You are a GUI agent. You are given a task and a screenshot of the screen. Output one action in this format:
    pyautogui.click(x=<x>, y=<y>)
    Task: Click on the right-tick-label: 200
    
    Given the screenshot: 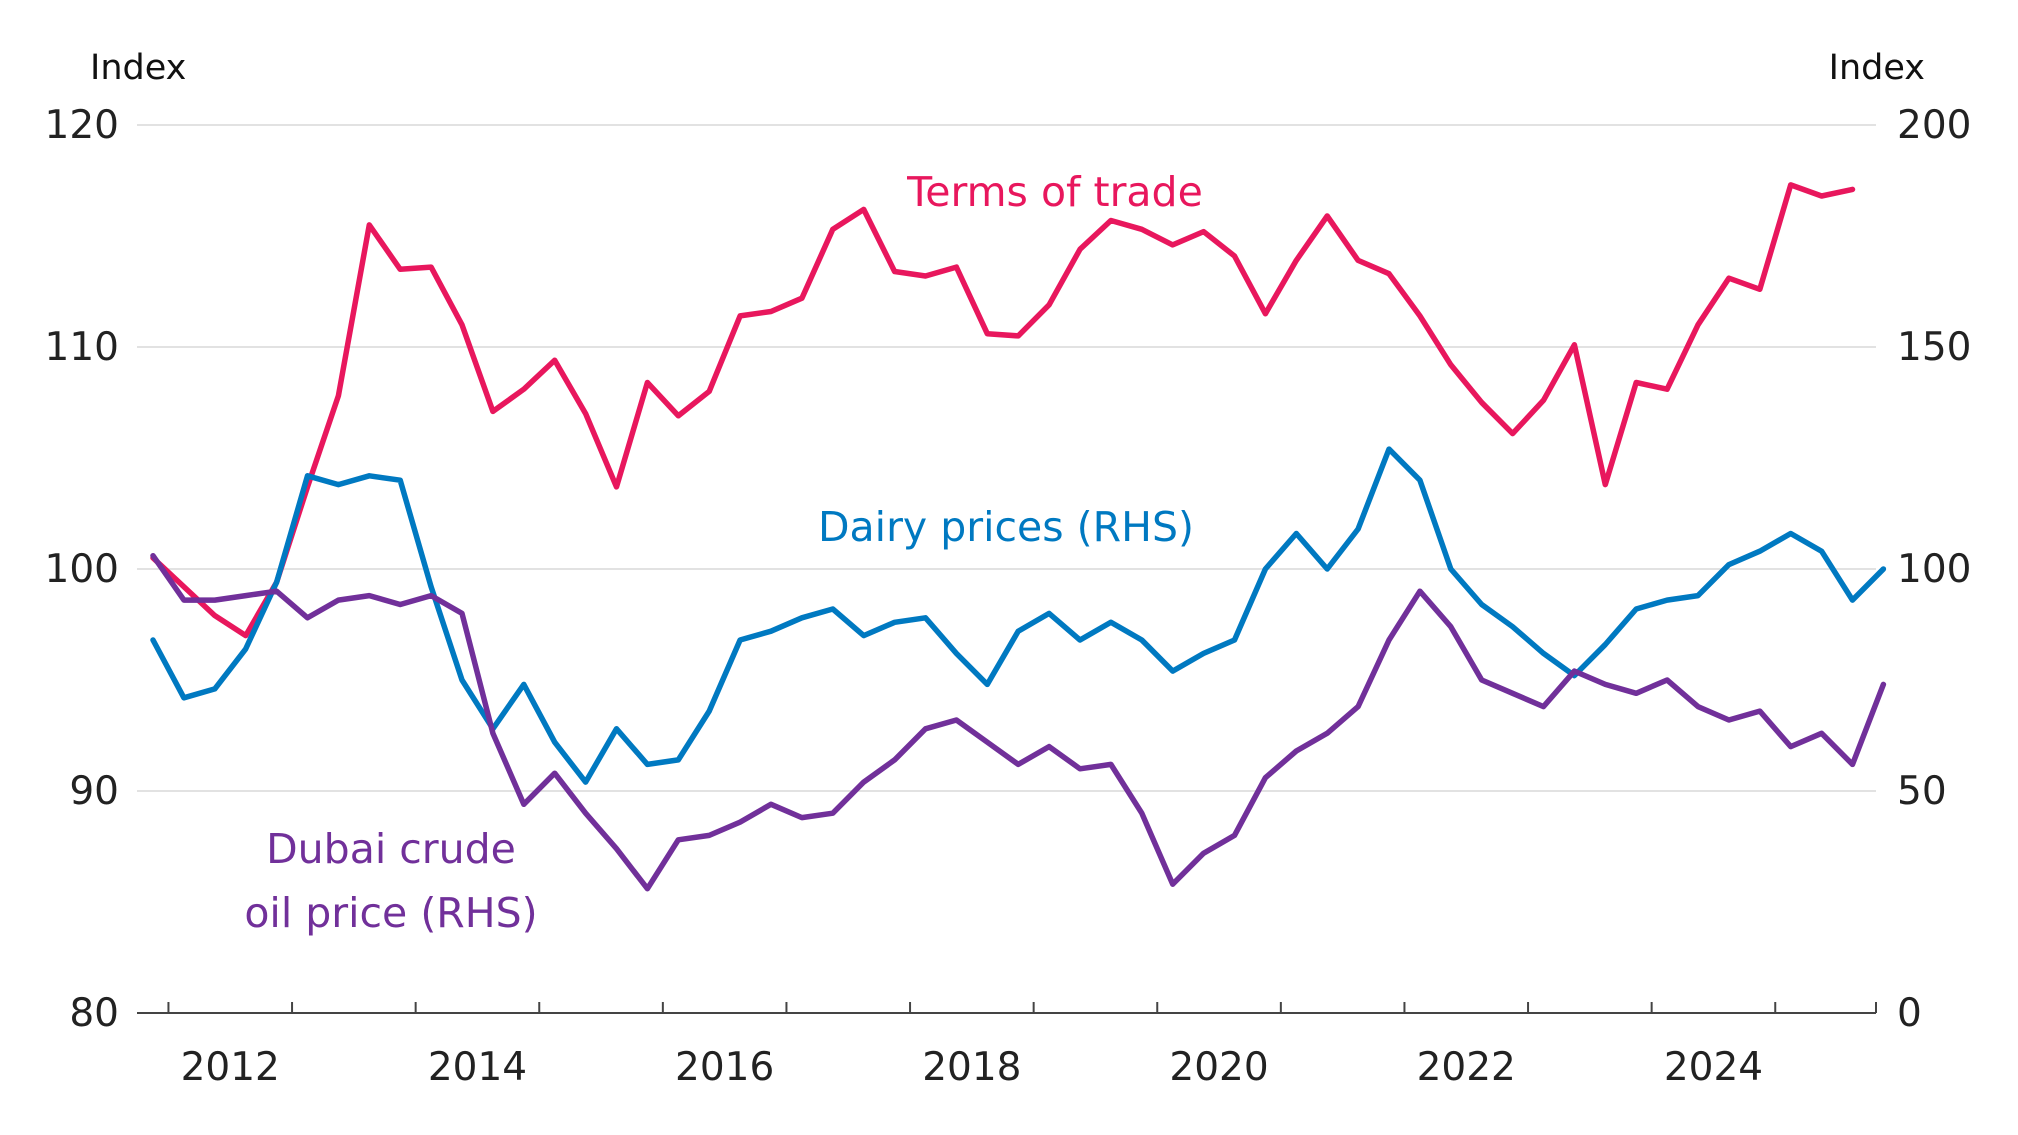 What is the action you would take?
    pyautogui.click(x=1934, y=125)
    